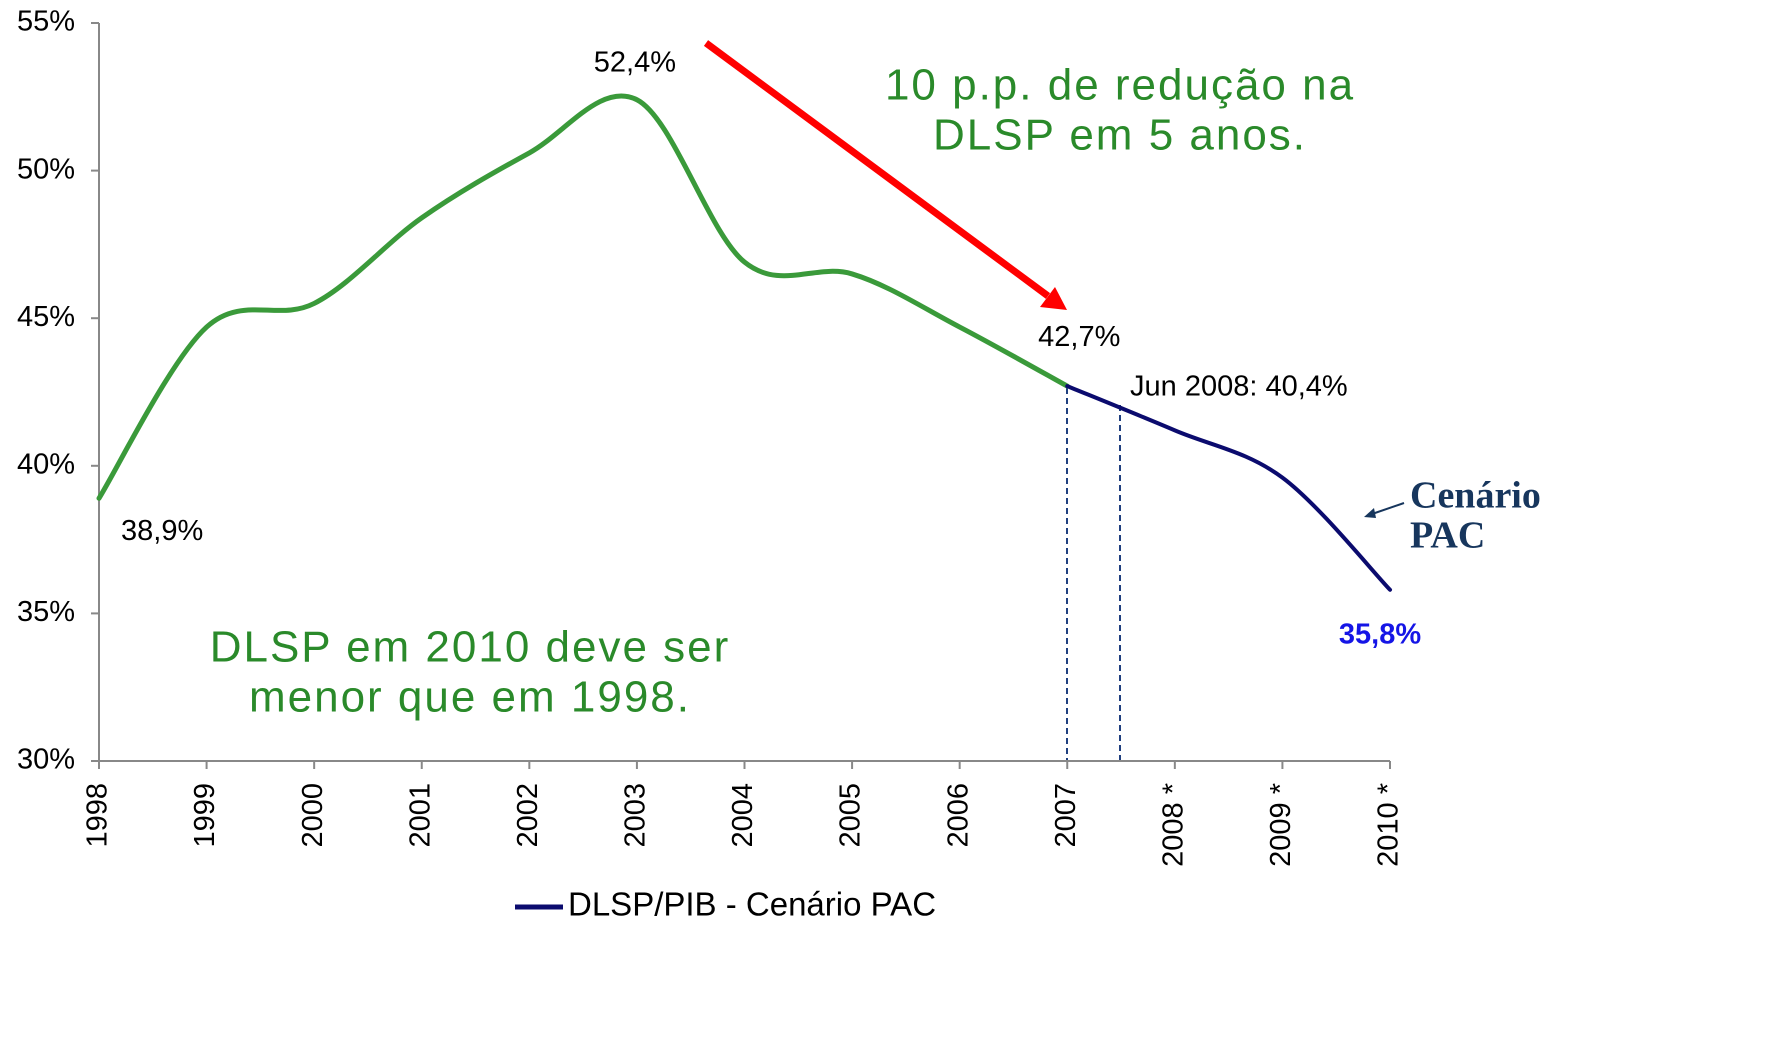 The width and height of the screenshot is (1775, 1043). I want to click on x-tick-label: 2009 *, so click(1281, 825).